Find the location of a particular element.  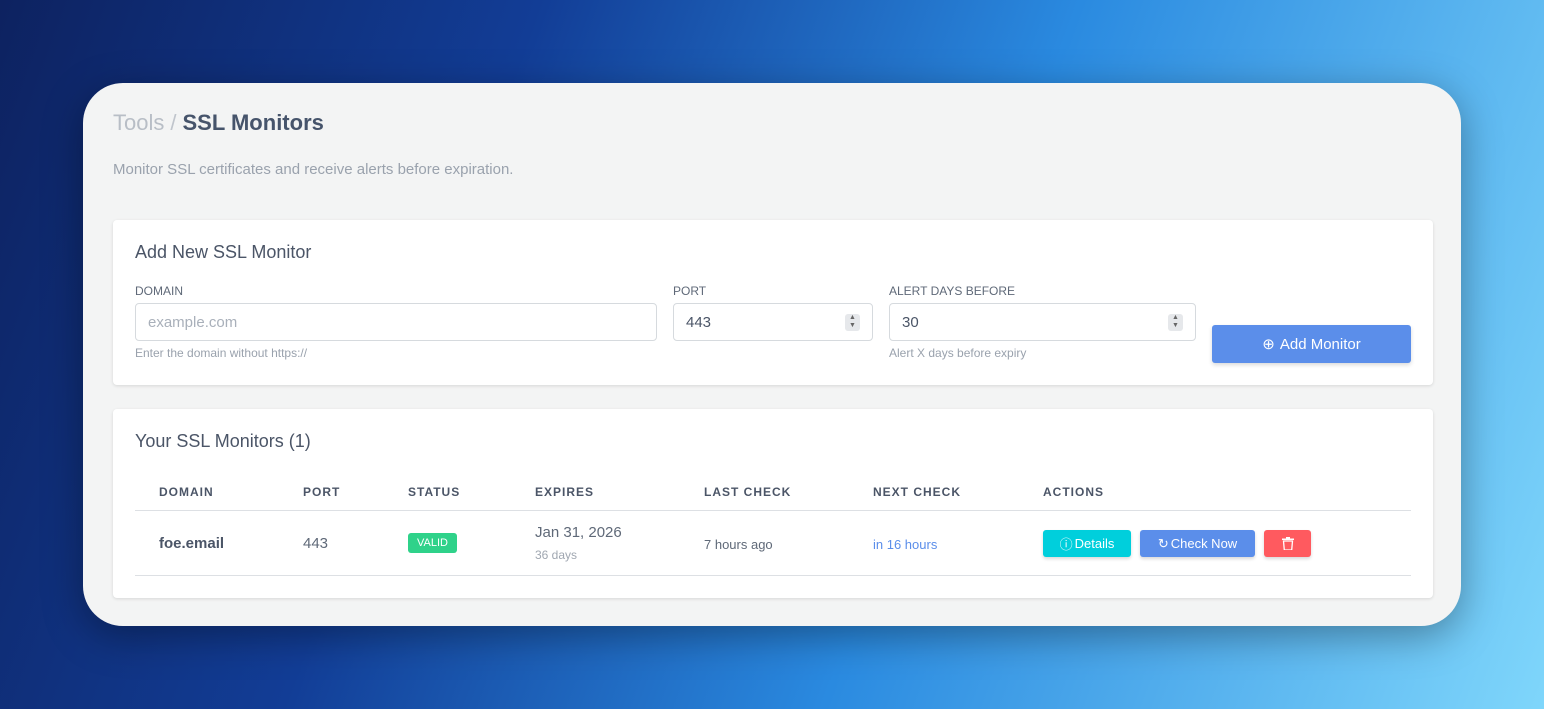

col-actions: ACTIONS is located at coordinates (1073, 492).